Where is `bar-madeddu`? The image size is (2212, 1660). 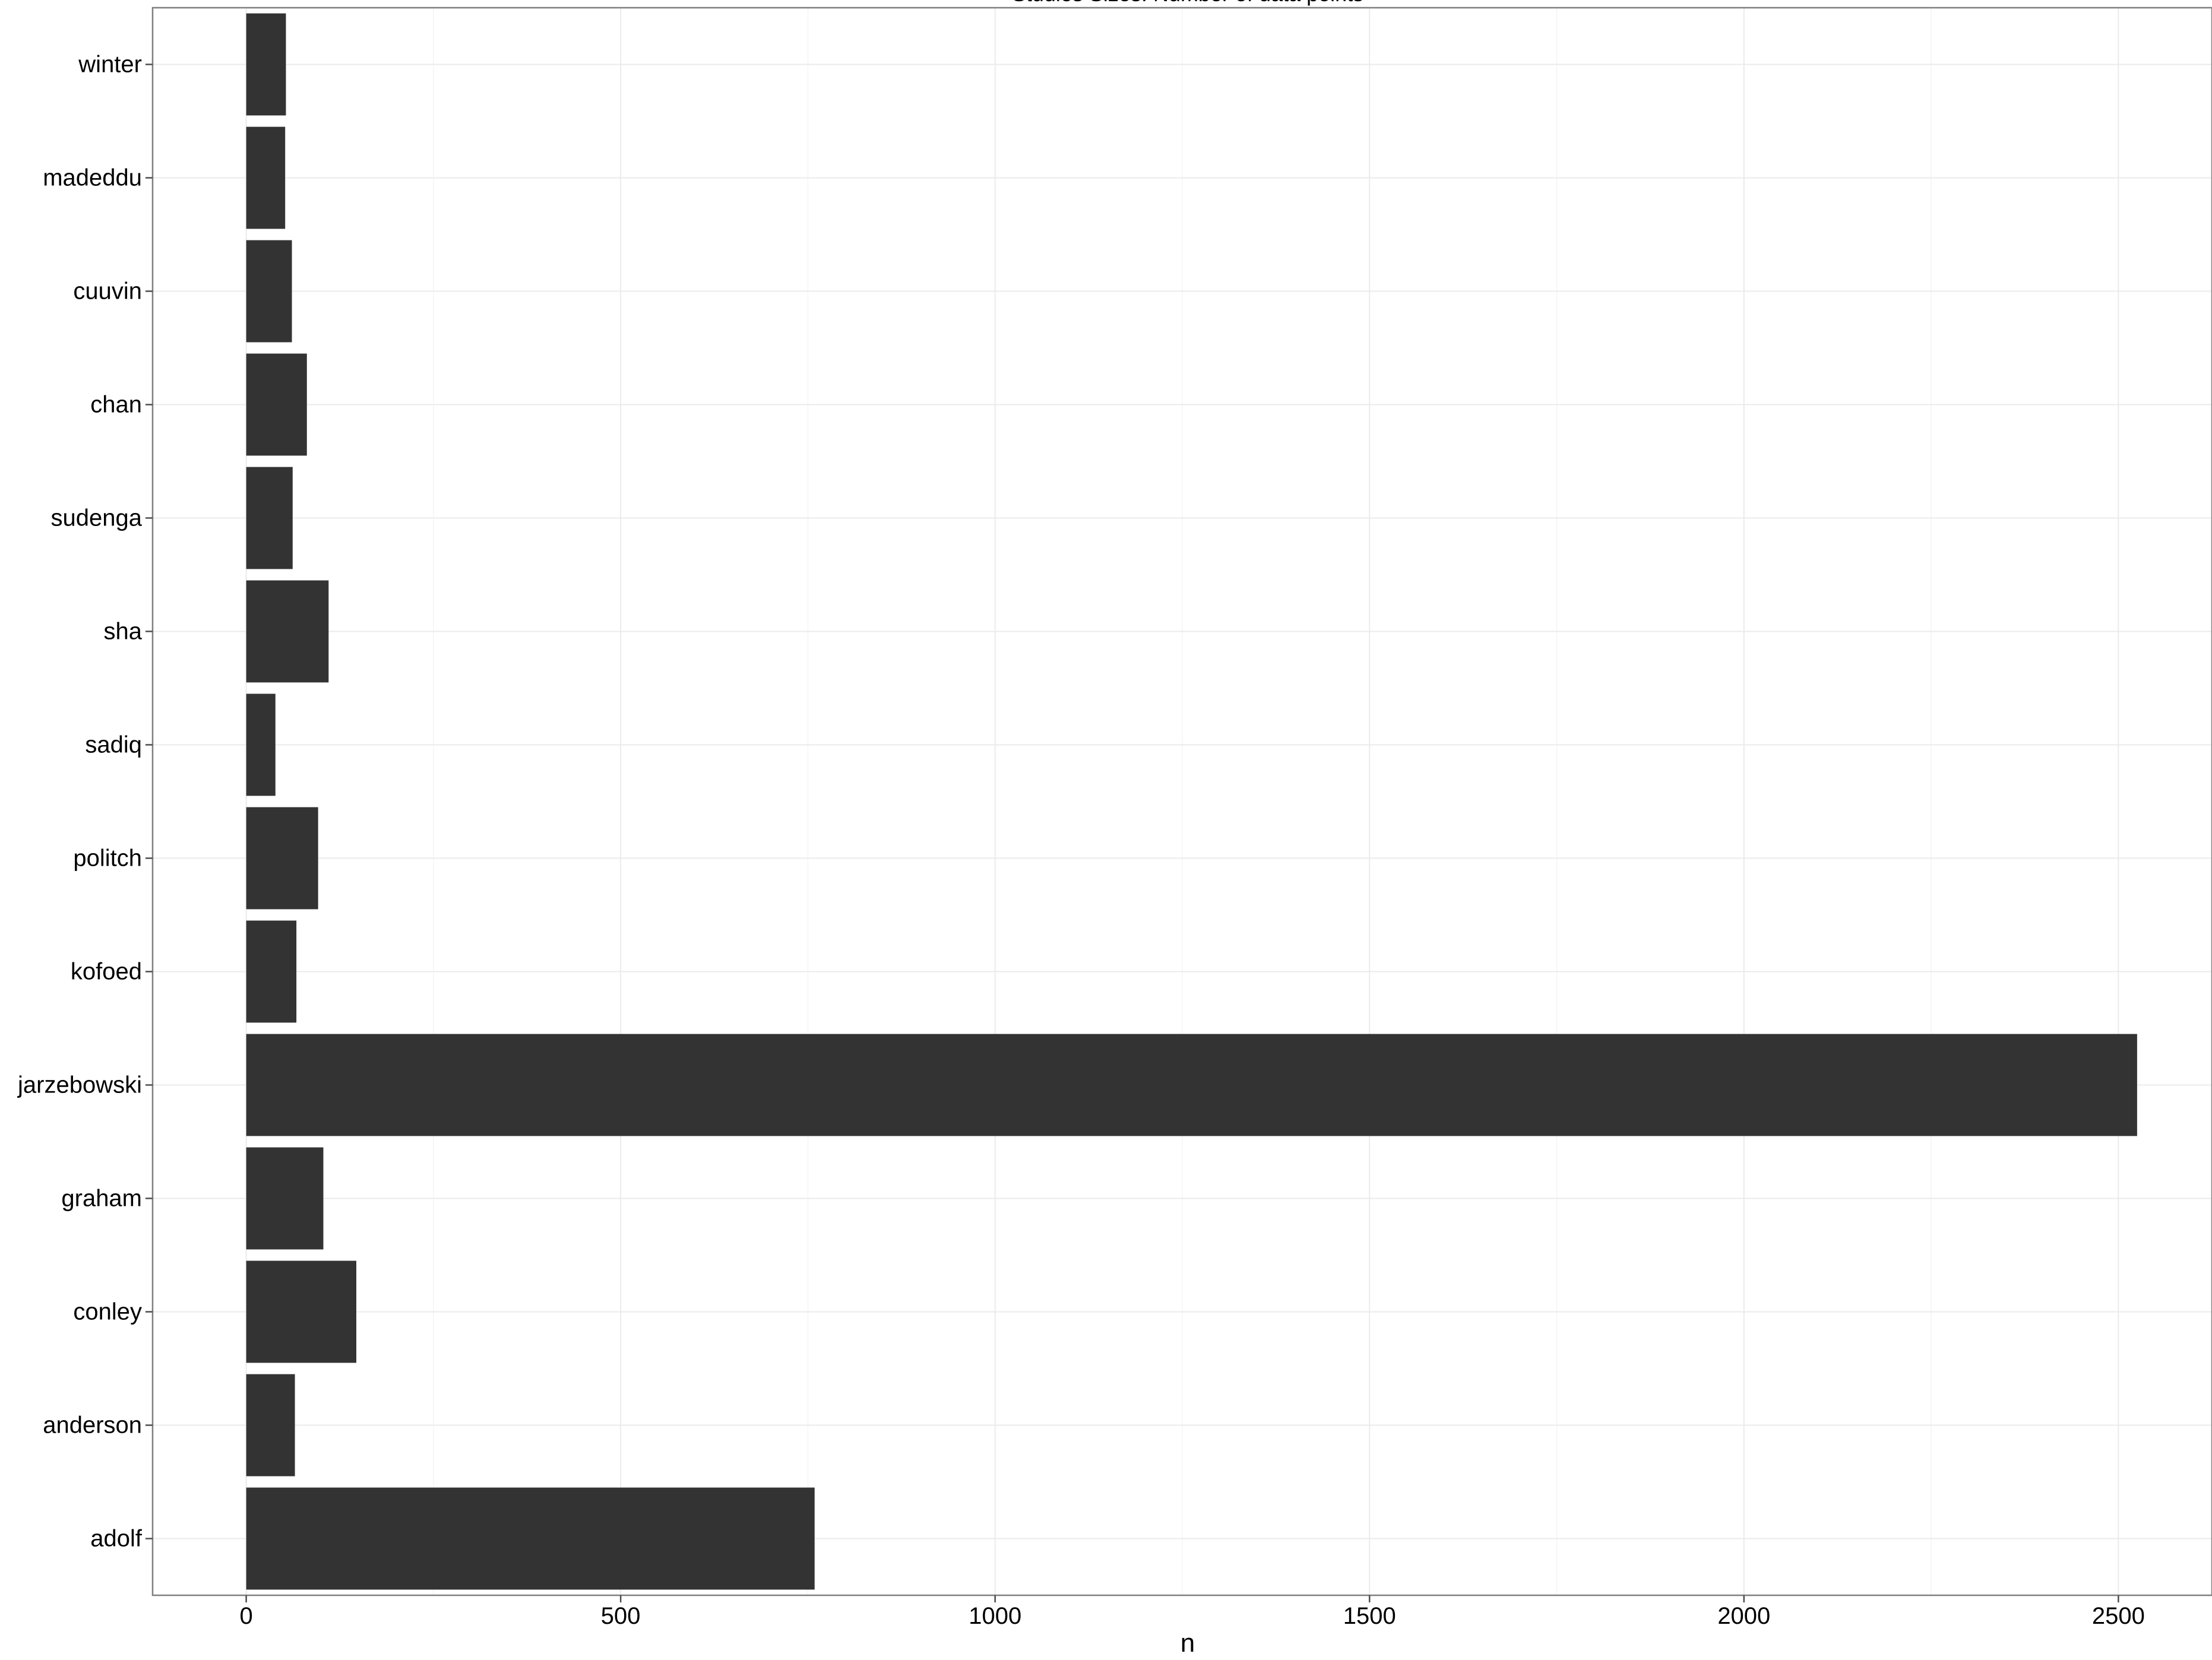 bar-madeddu is located at coordinates (266, 177).